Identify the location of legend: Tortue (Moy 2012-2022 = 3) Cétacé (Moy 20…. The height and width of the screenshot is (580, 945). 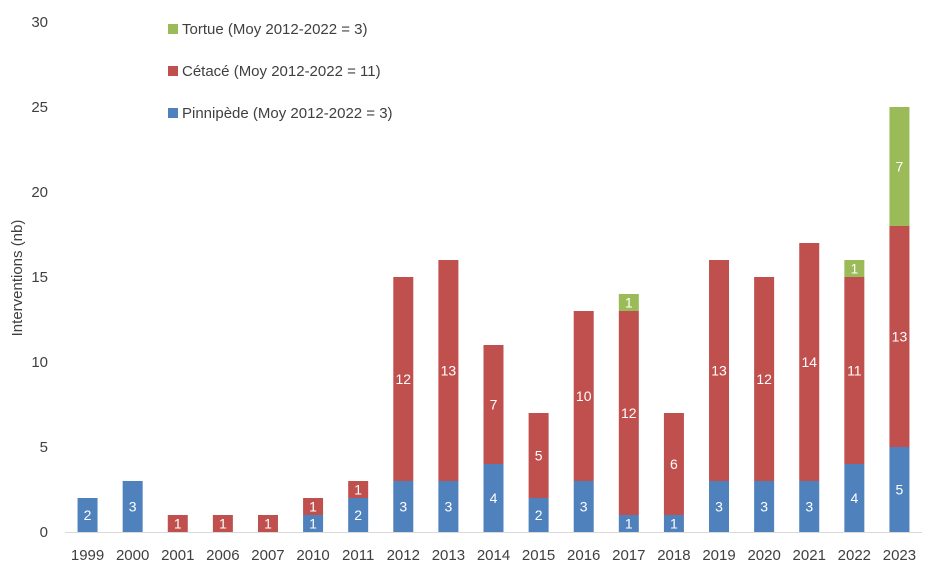
(280, 71).